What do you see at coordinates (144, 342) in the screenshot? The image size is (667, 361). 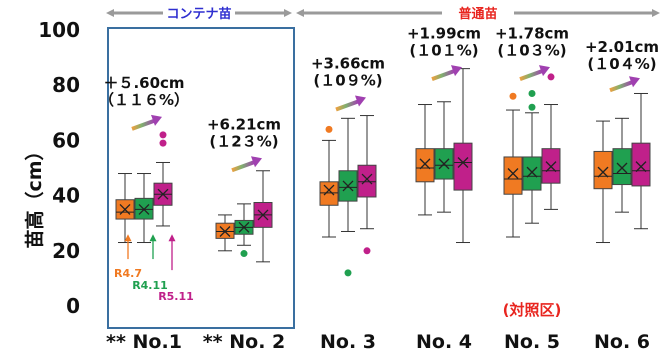 I see `x-category-label: ** No.1` at bounding box center [144, 342].